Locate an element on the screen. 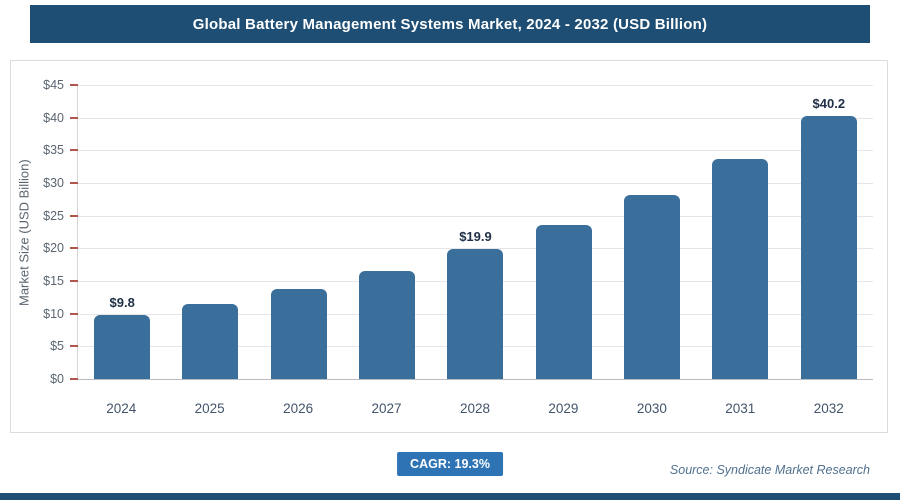  bar-2027 is located at coordinates (387, 325).